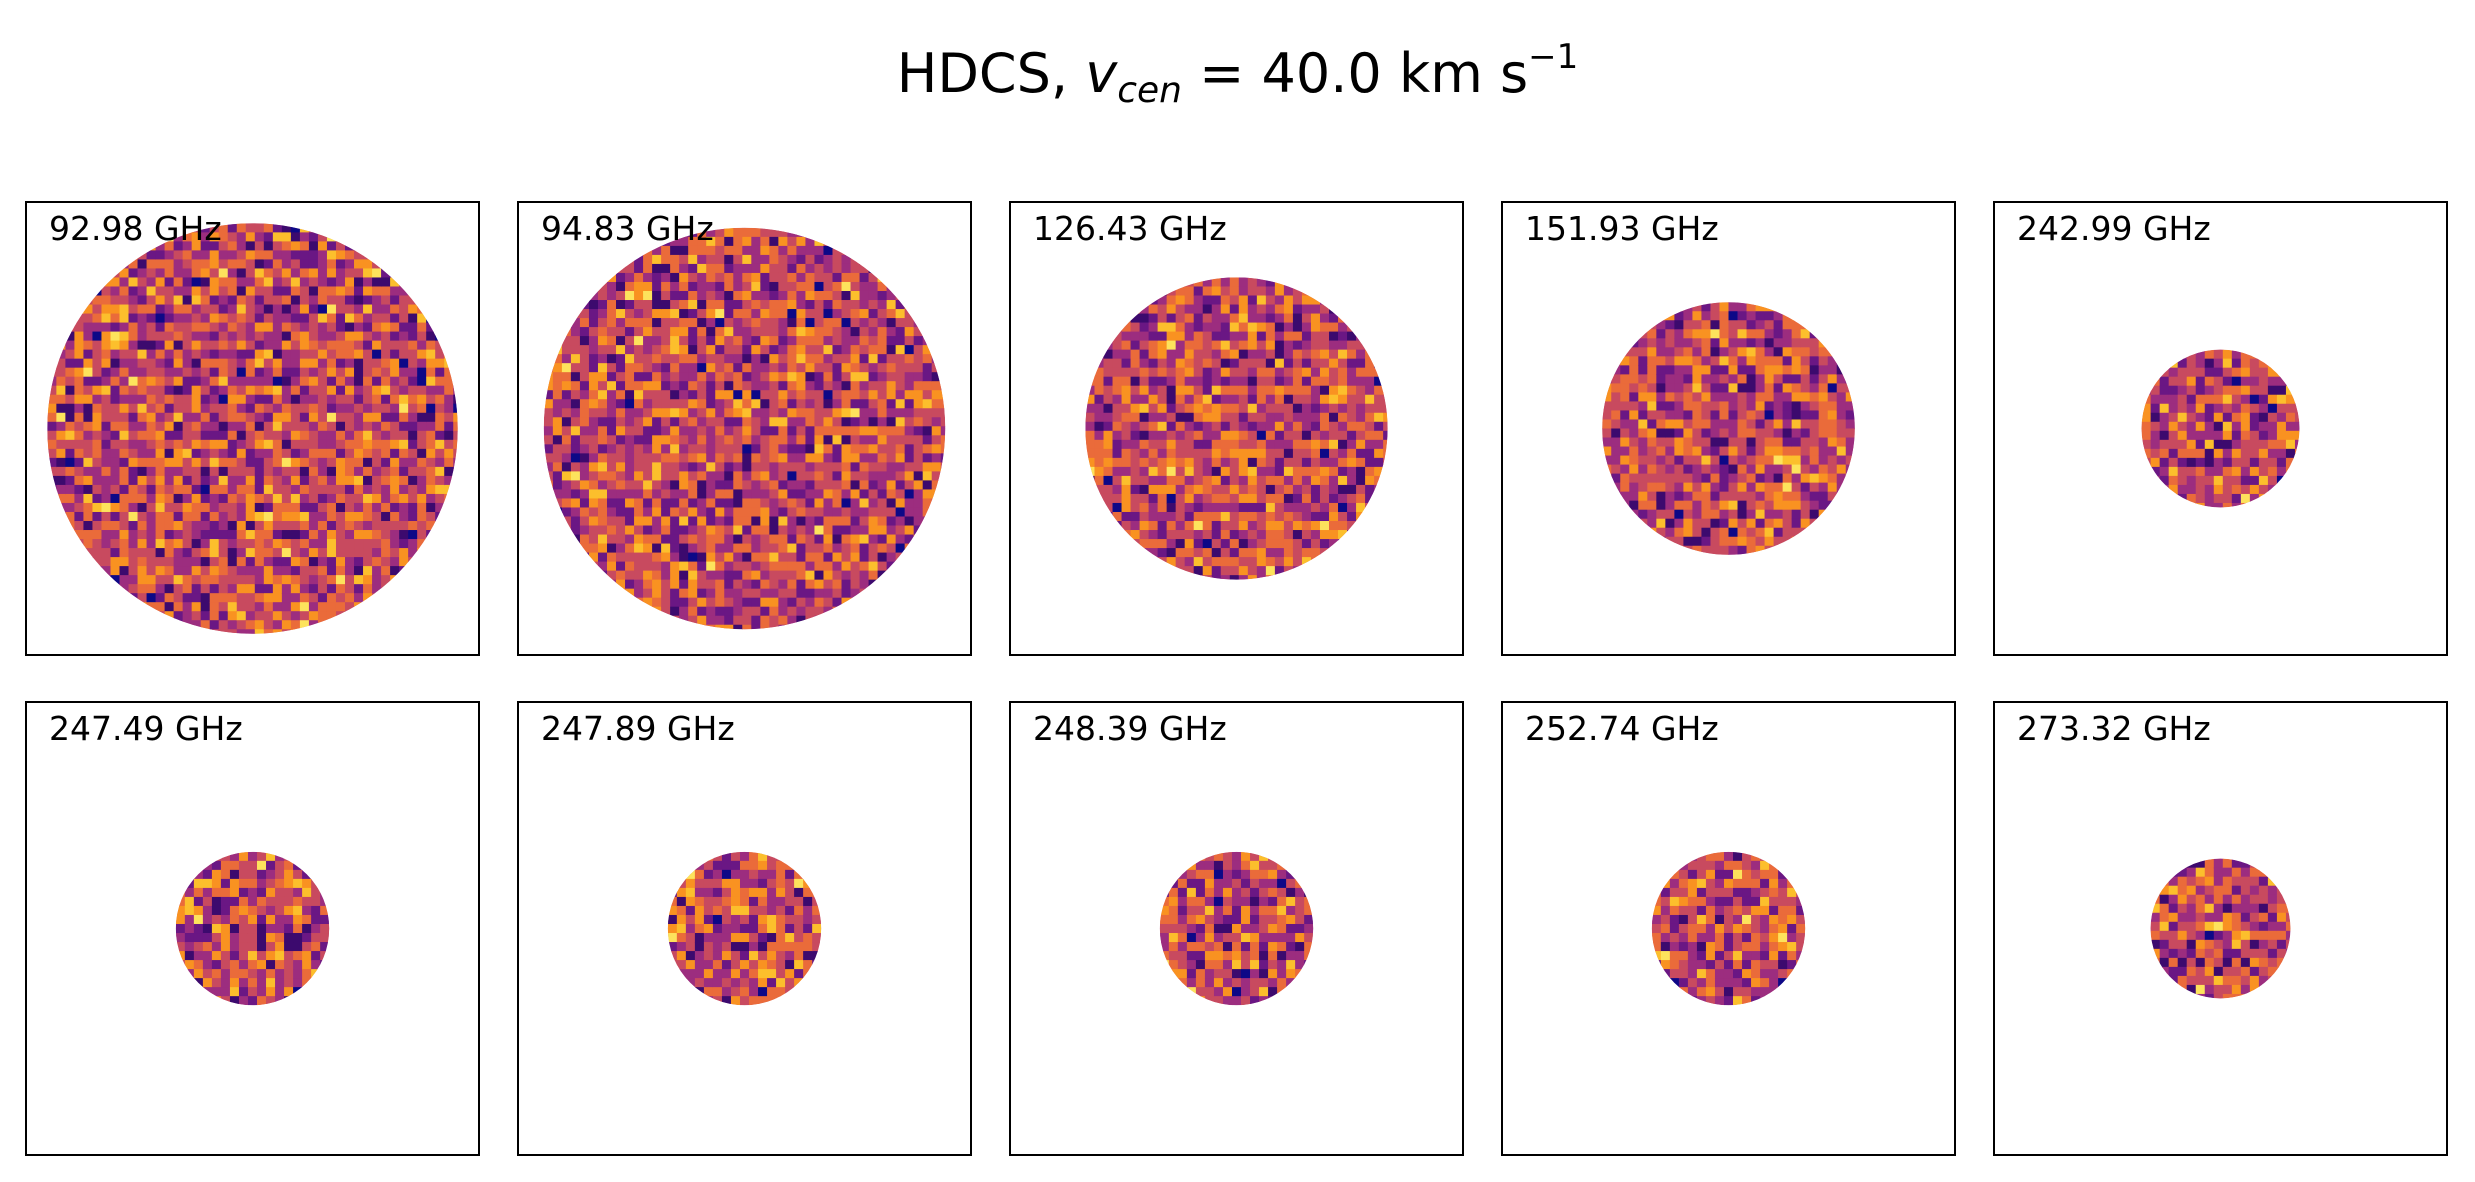 The width and height of the screenshot is (2475, 1182). What do you see at coordinates (2114, 728) in the screenshot?
I see `frequency-label: 273.32 GHz` at bounding box center [2114, 728].